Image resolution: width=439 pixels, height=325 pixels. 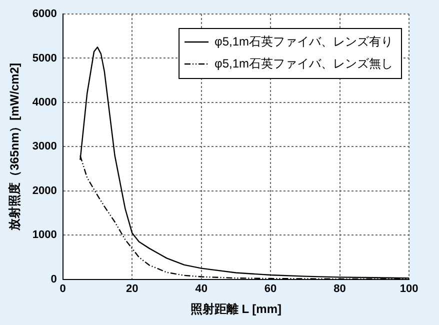 I want to click on legend-label: φ5,1m石英ファイバ、レンズ有り, so click(x=304, y=41).